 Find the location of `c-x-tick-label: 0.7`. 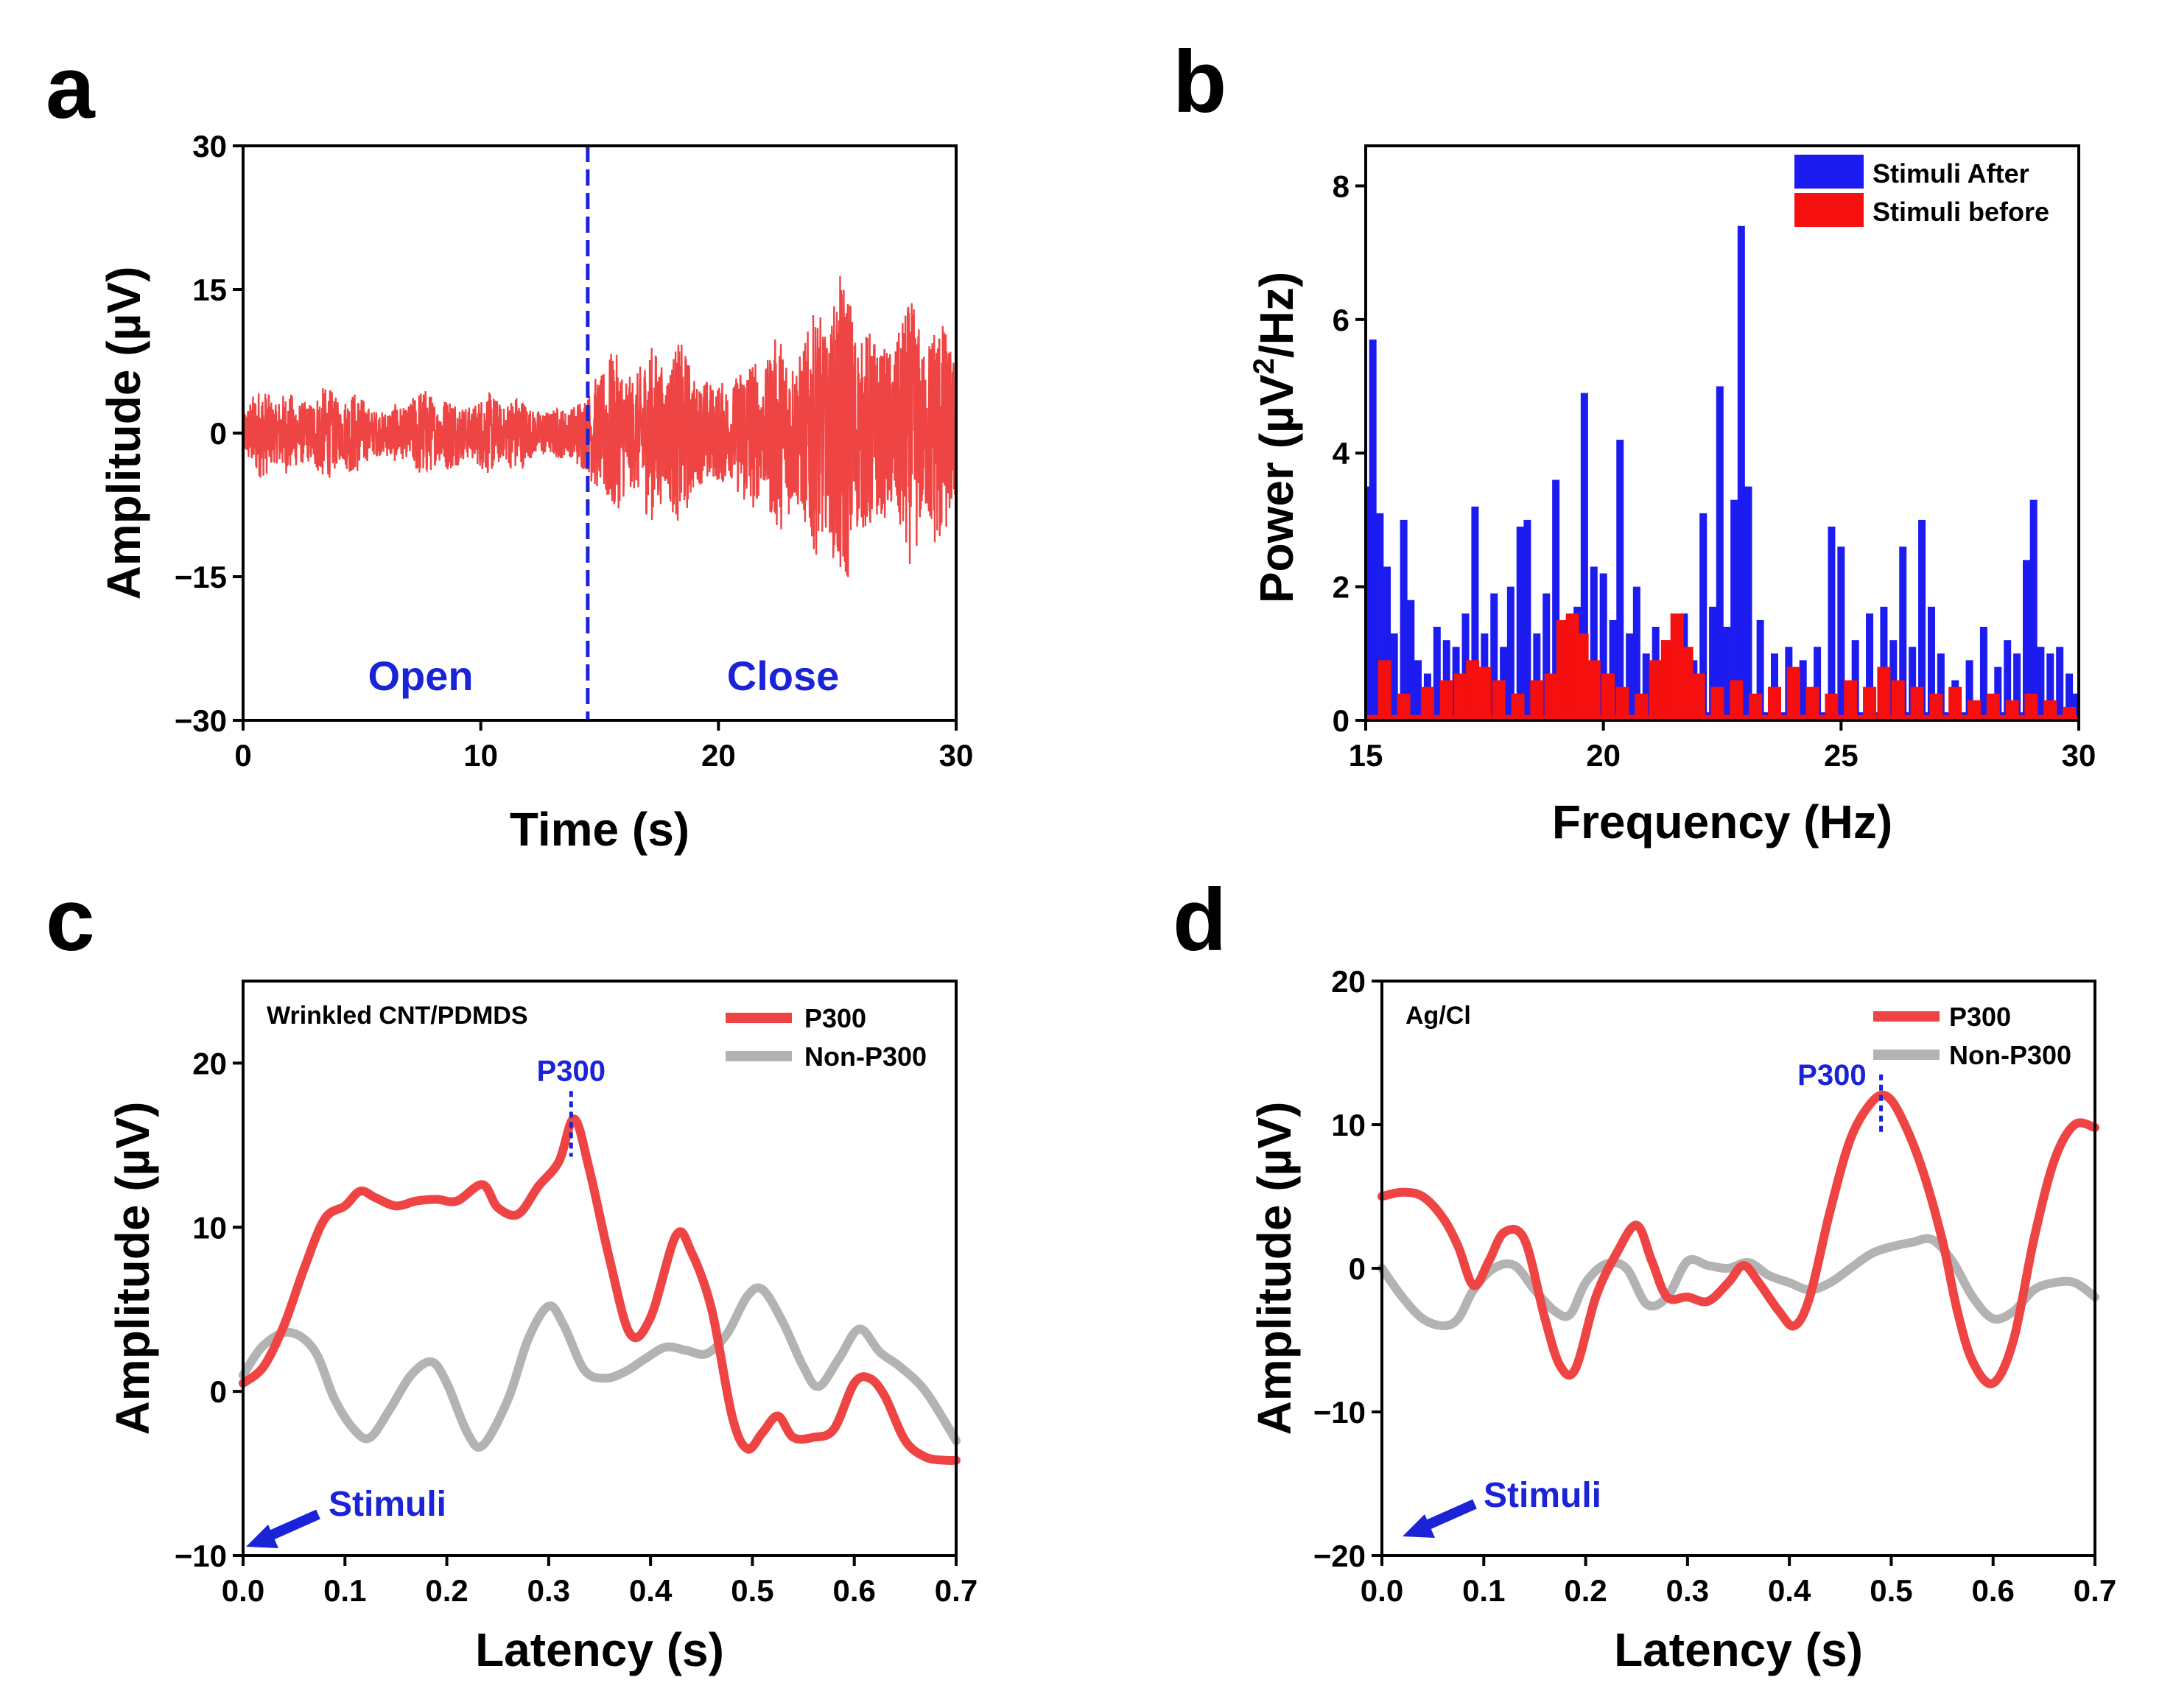

c-x-tick-label: 0.7 is located at coordinates (956, 1590).